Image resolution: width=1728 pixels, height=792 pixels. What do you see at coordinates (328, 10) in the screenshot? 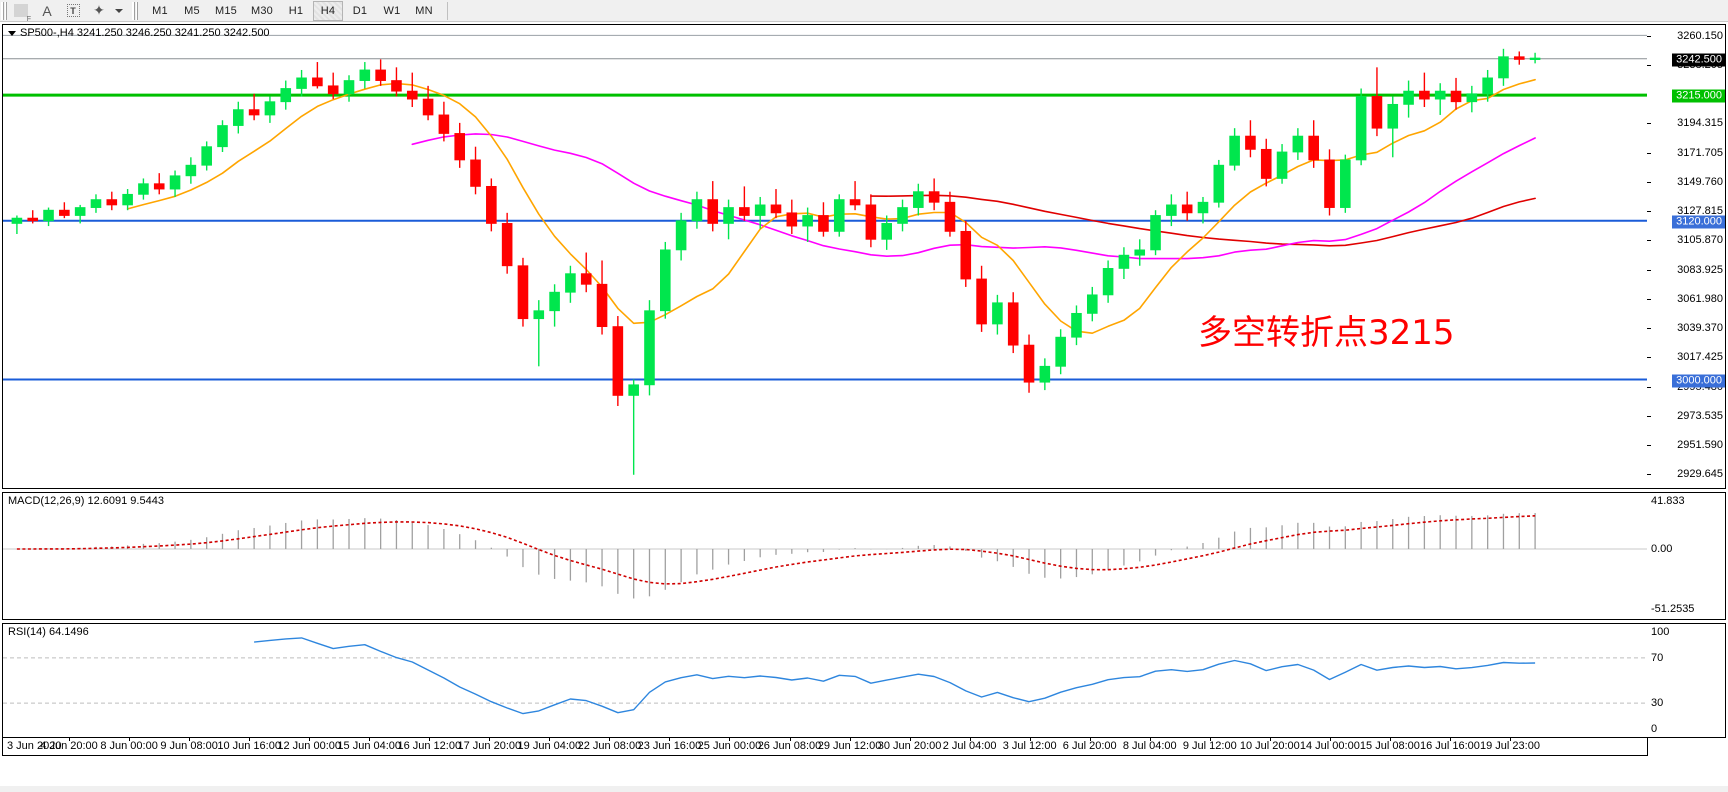
I see `timeframe-h4: H4` at bounding box center [328, 10].